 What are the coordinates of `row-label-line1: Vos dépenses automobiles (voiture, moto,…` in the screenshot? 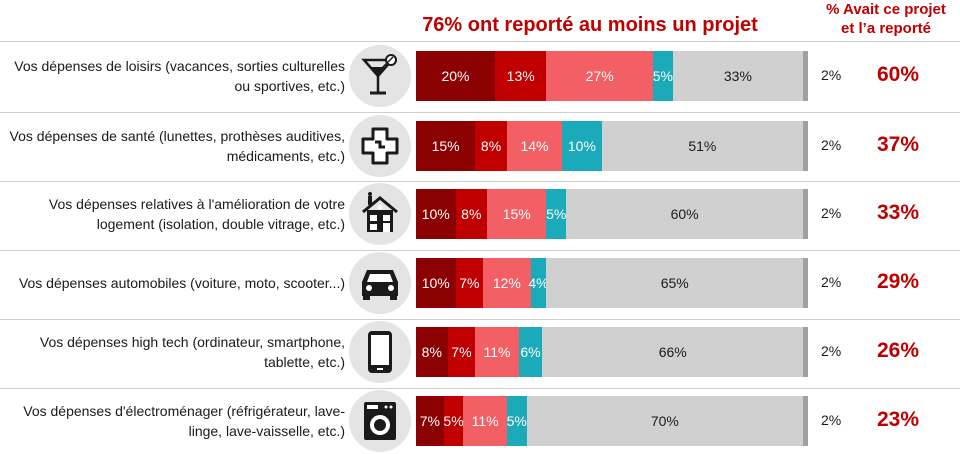 It's located at (181, 283).